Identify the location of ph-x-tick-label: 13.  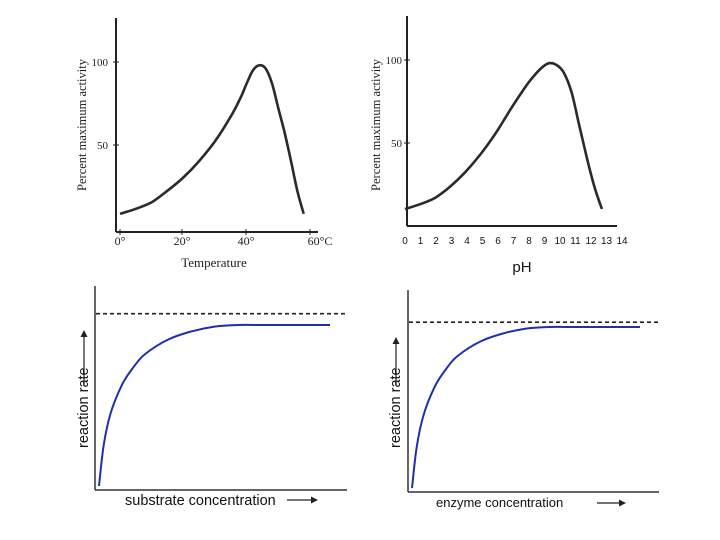
(607, 241).